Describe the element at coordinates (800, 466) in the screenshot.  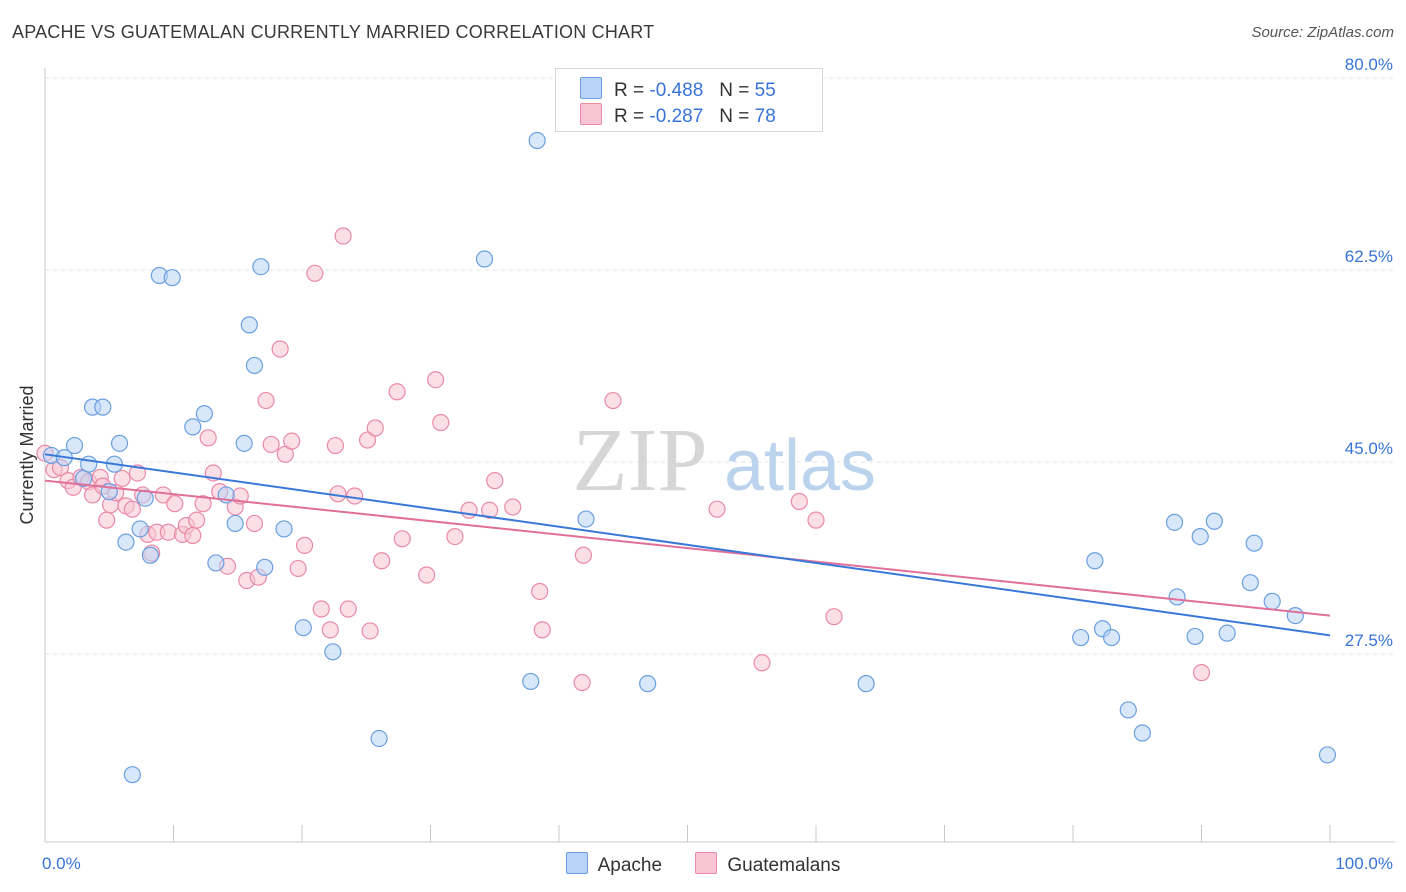
I see `watermark-atlas: atlas` at that location.